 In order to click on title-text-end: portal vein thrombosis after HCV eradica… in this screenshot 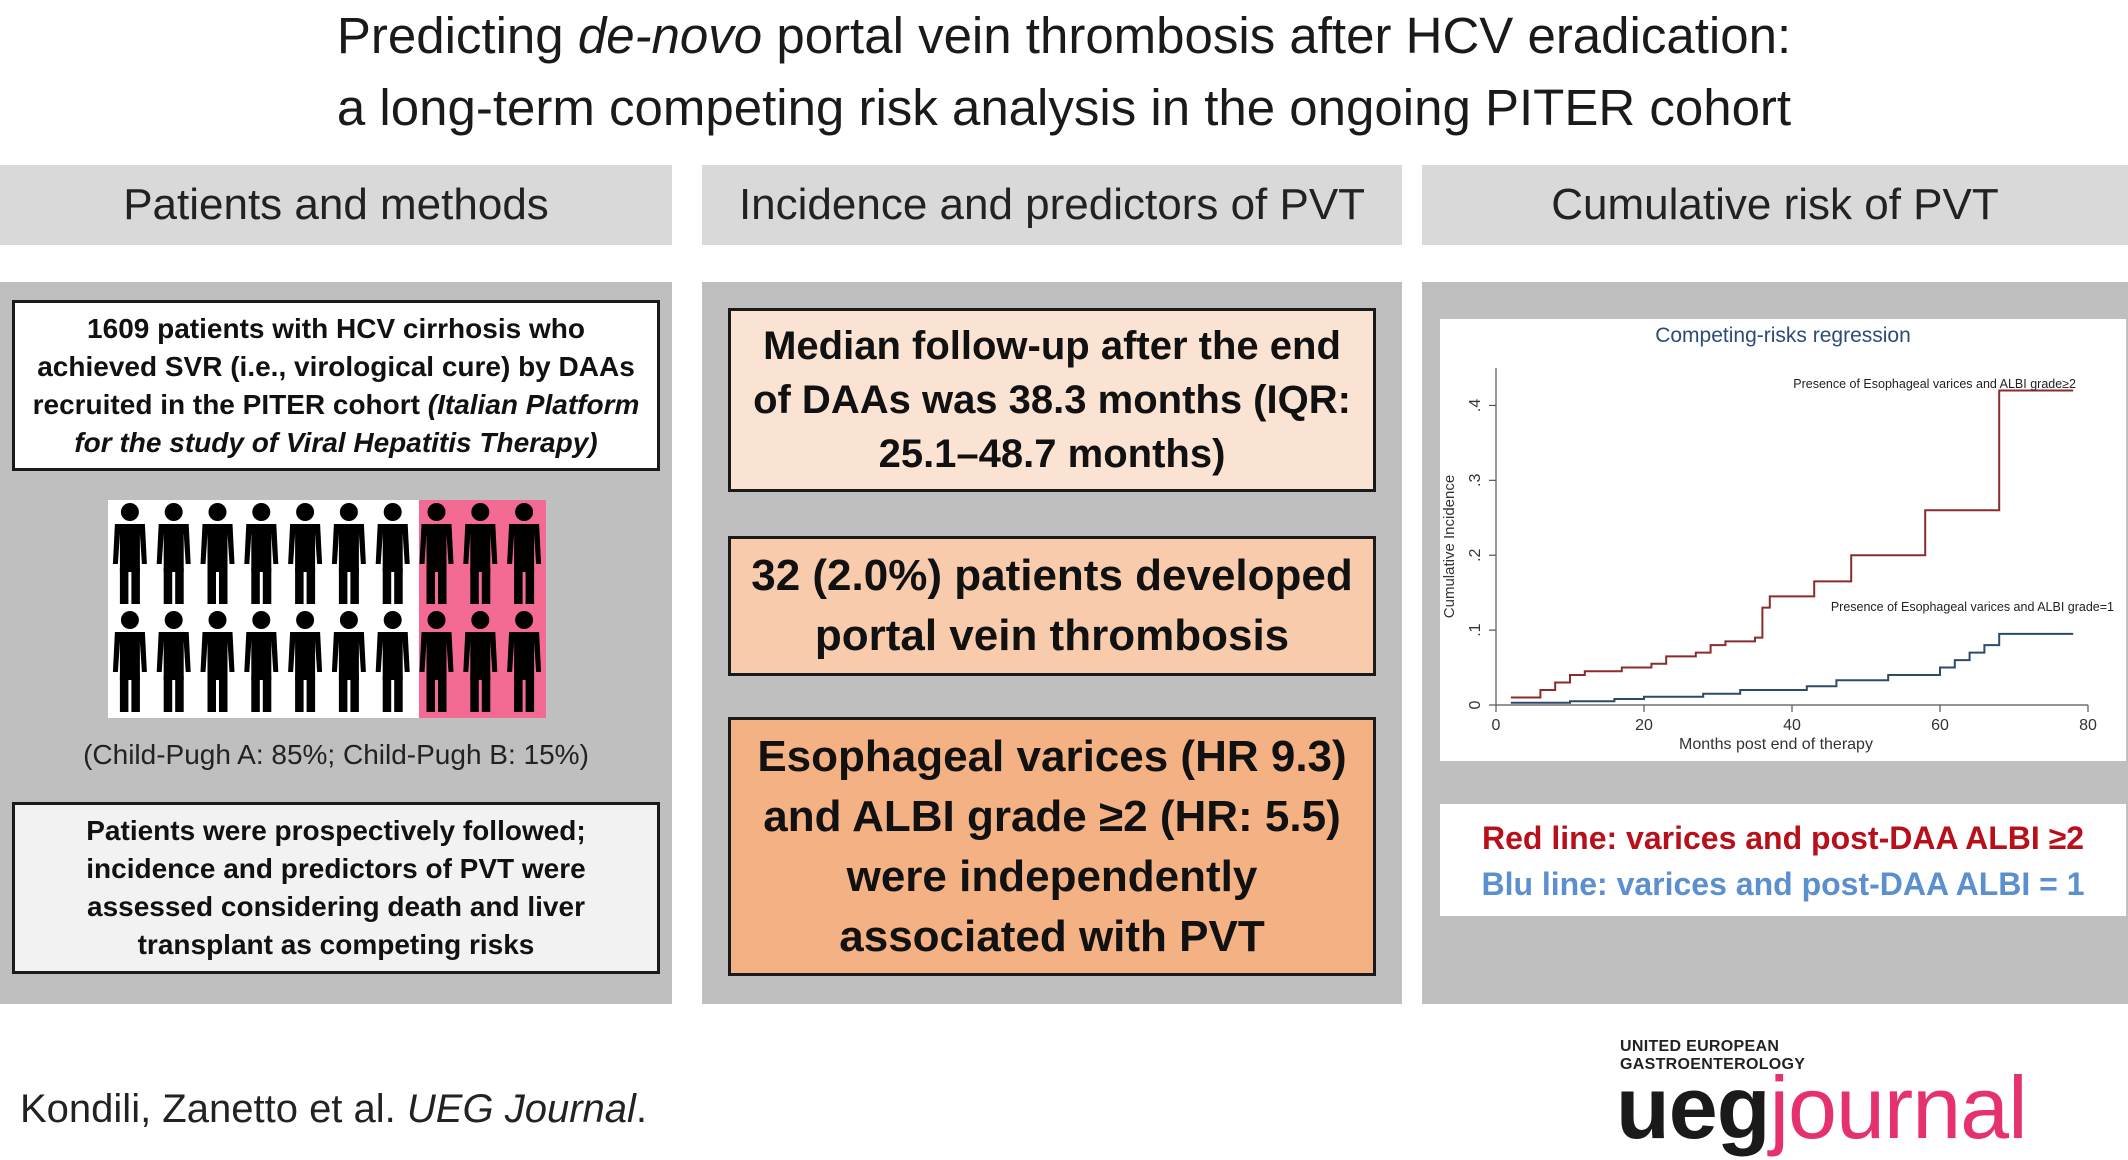, I will do `click(1277, 35)`.